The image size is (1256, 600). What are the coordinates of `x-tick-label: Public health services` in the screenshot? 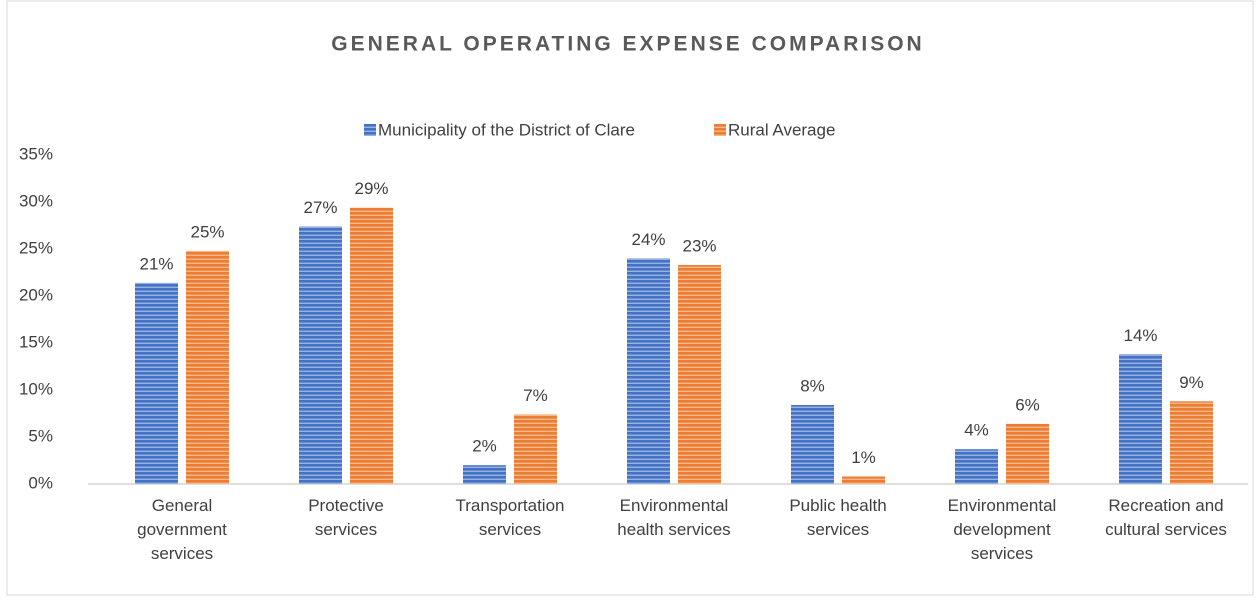 It's located at (838, 517).